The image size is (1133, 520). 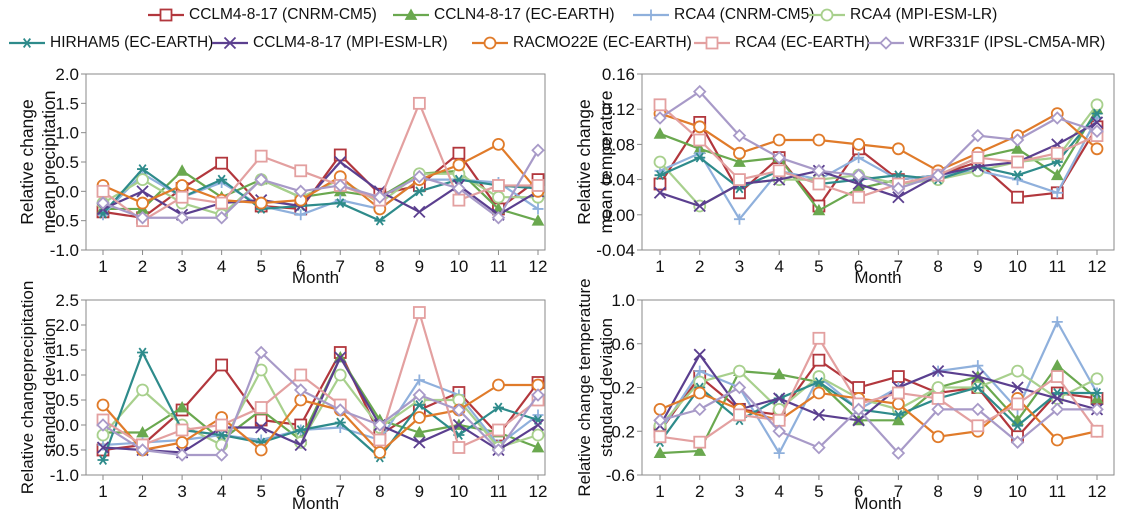 I want to click on legend-label: CCLM4-8-17 (CNRM-CM5), so click(x=283, y=14).